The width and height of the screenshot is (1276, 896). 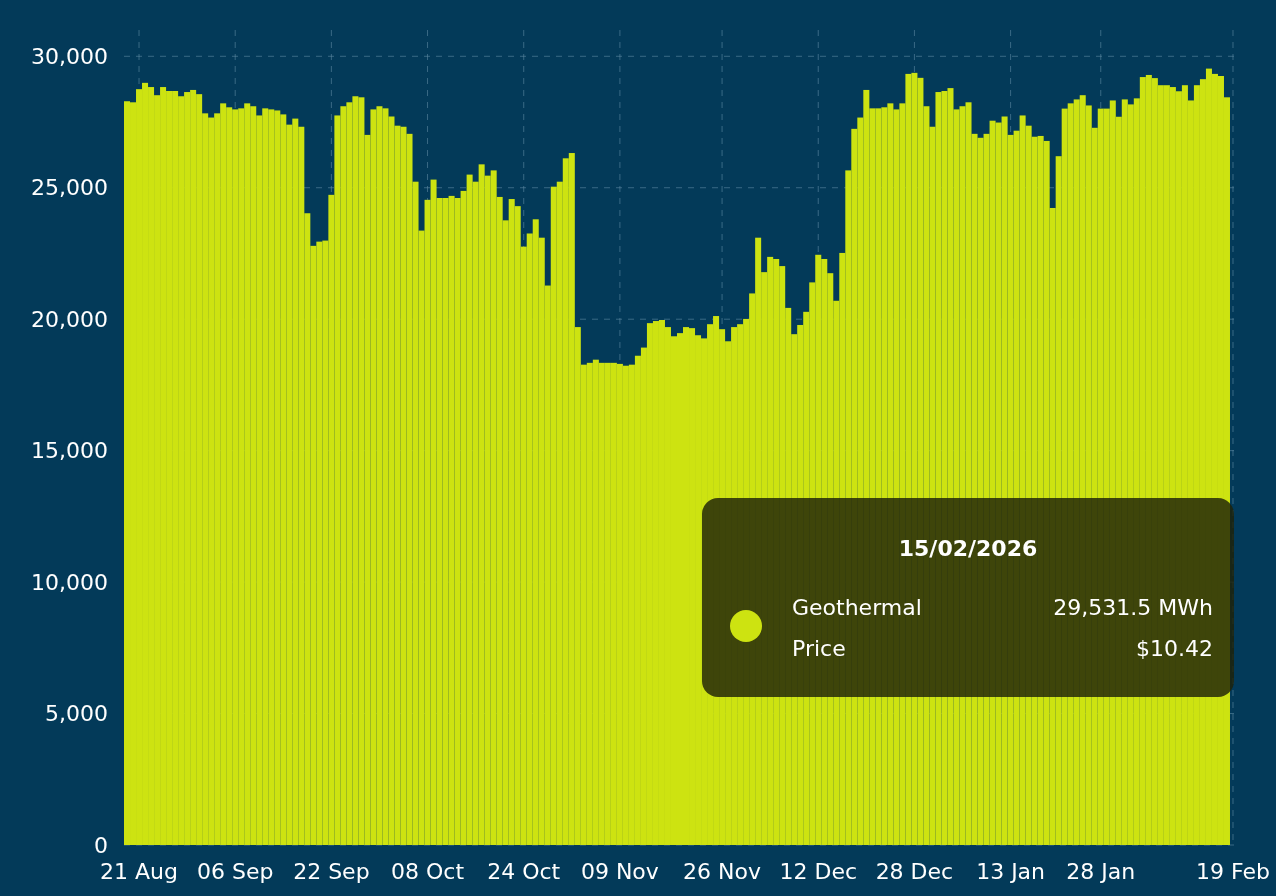 What do you see at coordinates (69, 56) in the screenshot?
I see `y-tick-label: 30,000` at bounding box center [69, 56].